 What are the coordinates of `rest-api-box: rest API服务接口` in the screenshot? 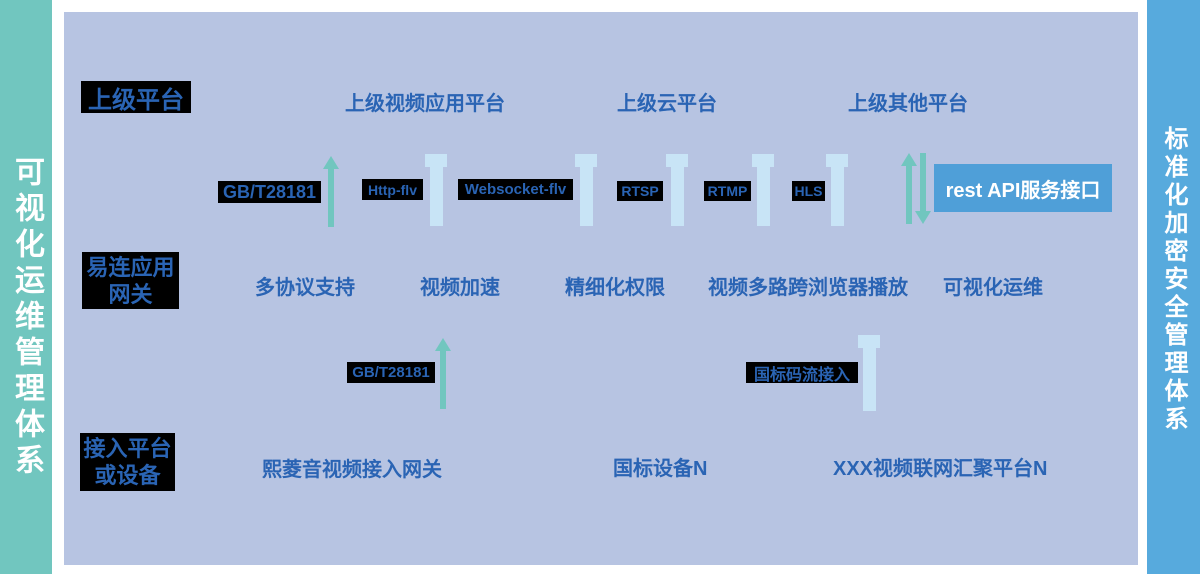 It's located at (1023, 188).